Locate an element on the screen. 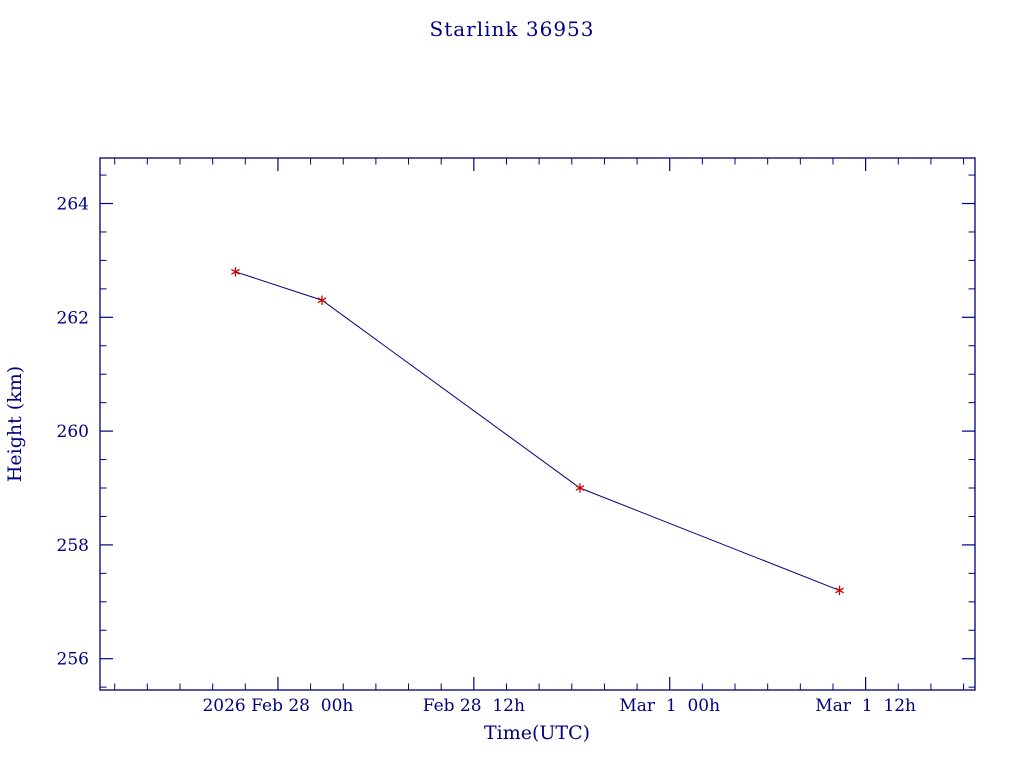 This screenshot has height=768, width=1024. y-tick-label: 256 is located at coordinates (73, 660).